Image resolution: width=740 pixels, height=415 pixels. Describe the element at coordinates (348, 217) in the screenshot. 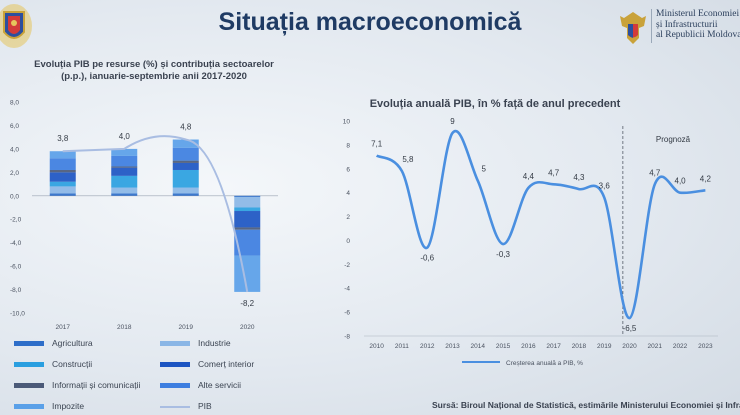

I see `y-tick-label: 2` at that location.